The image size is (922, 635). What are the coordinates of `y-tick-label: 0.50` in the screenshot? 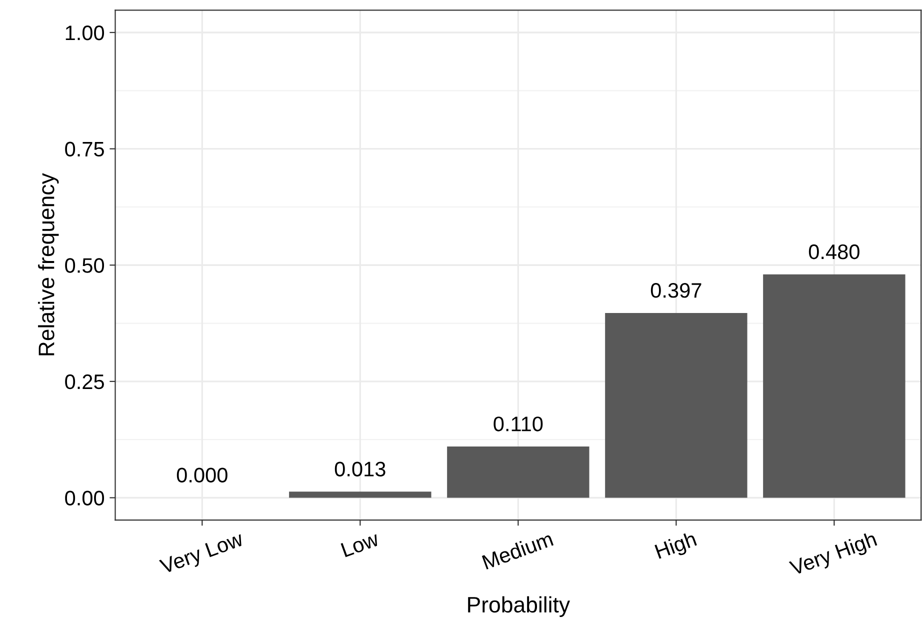 It's located at (84, 265).